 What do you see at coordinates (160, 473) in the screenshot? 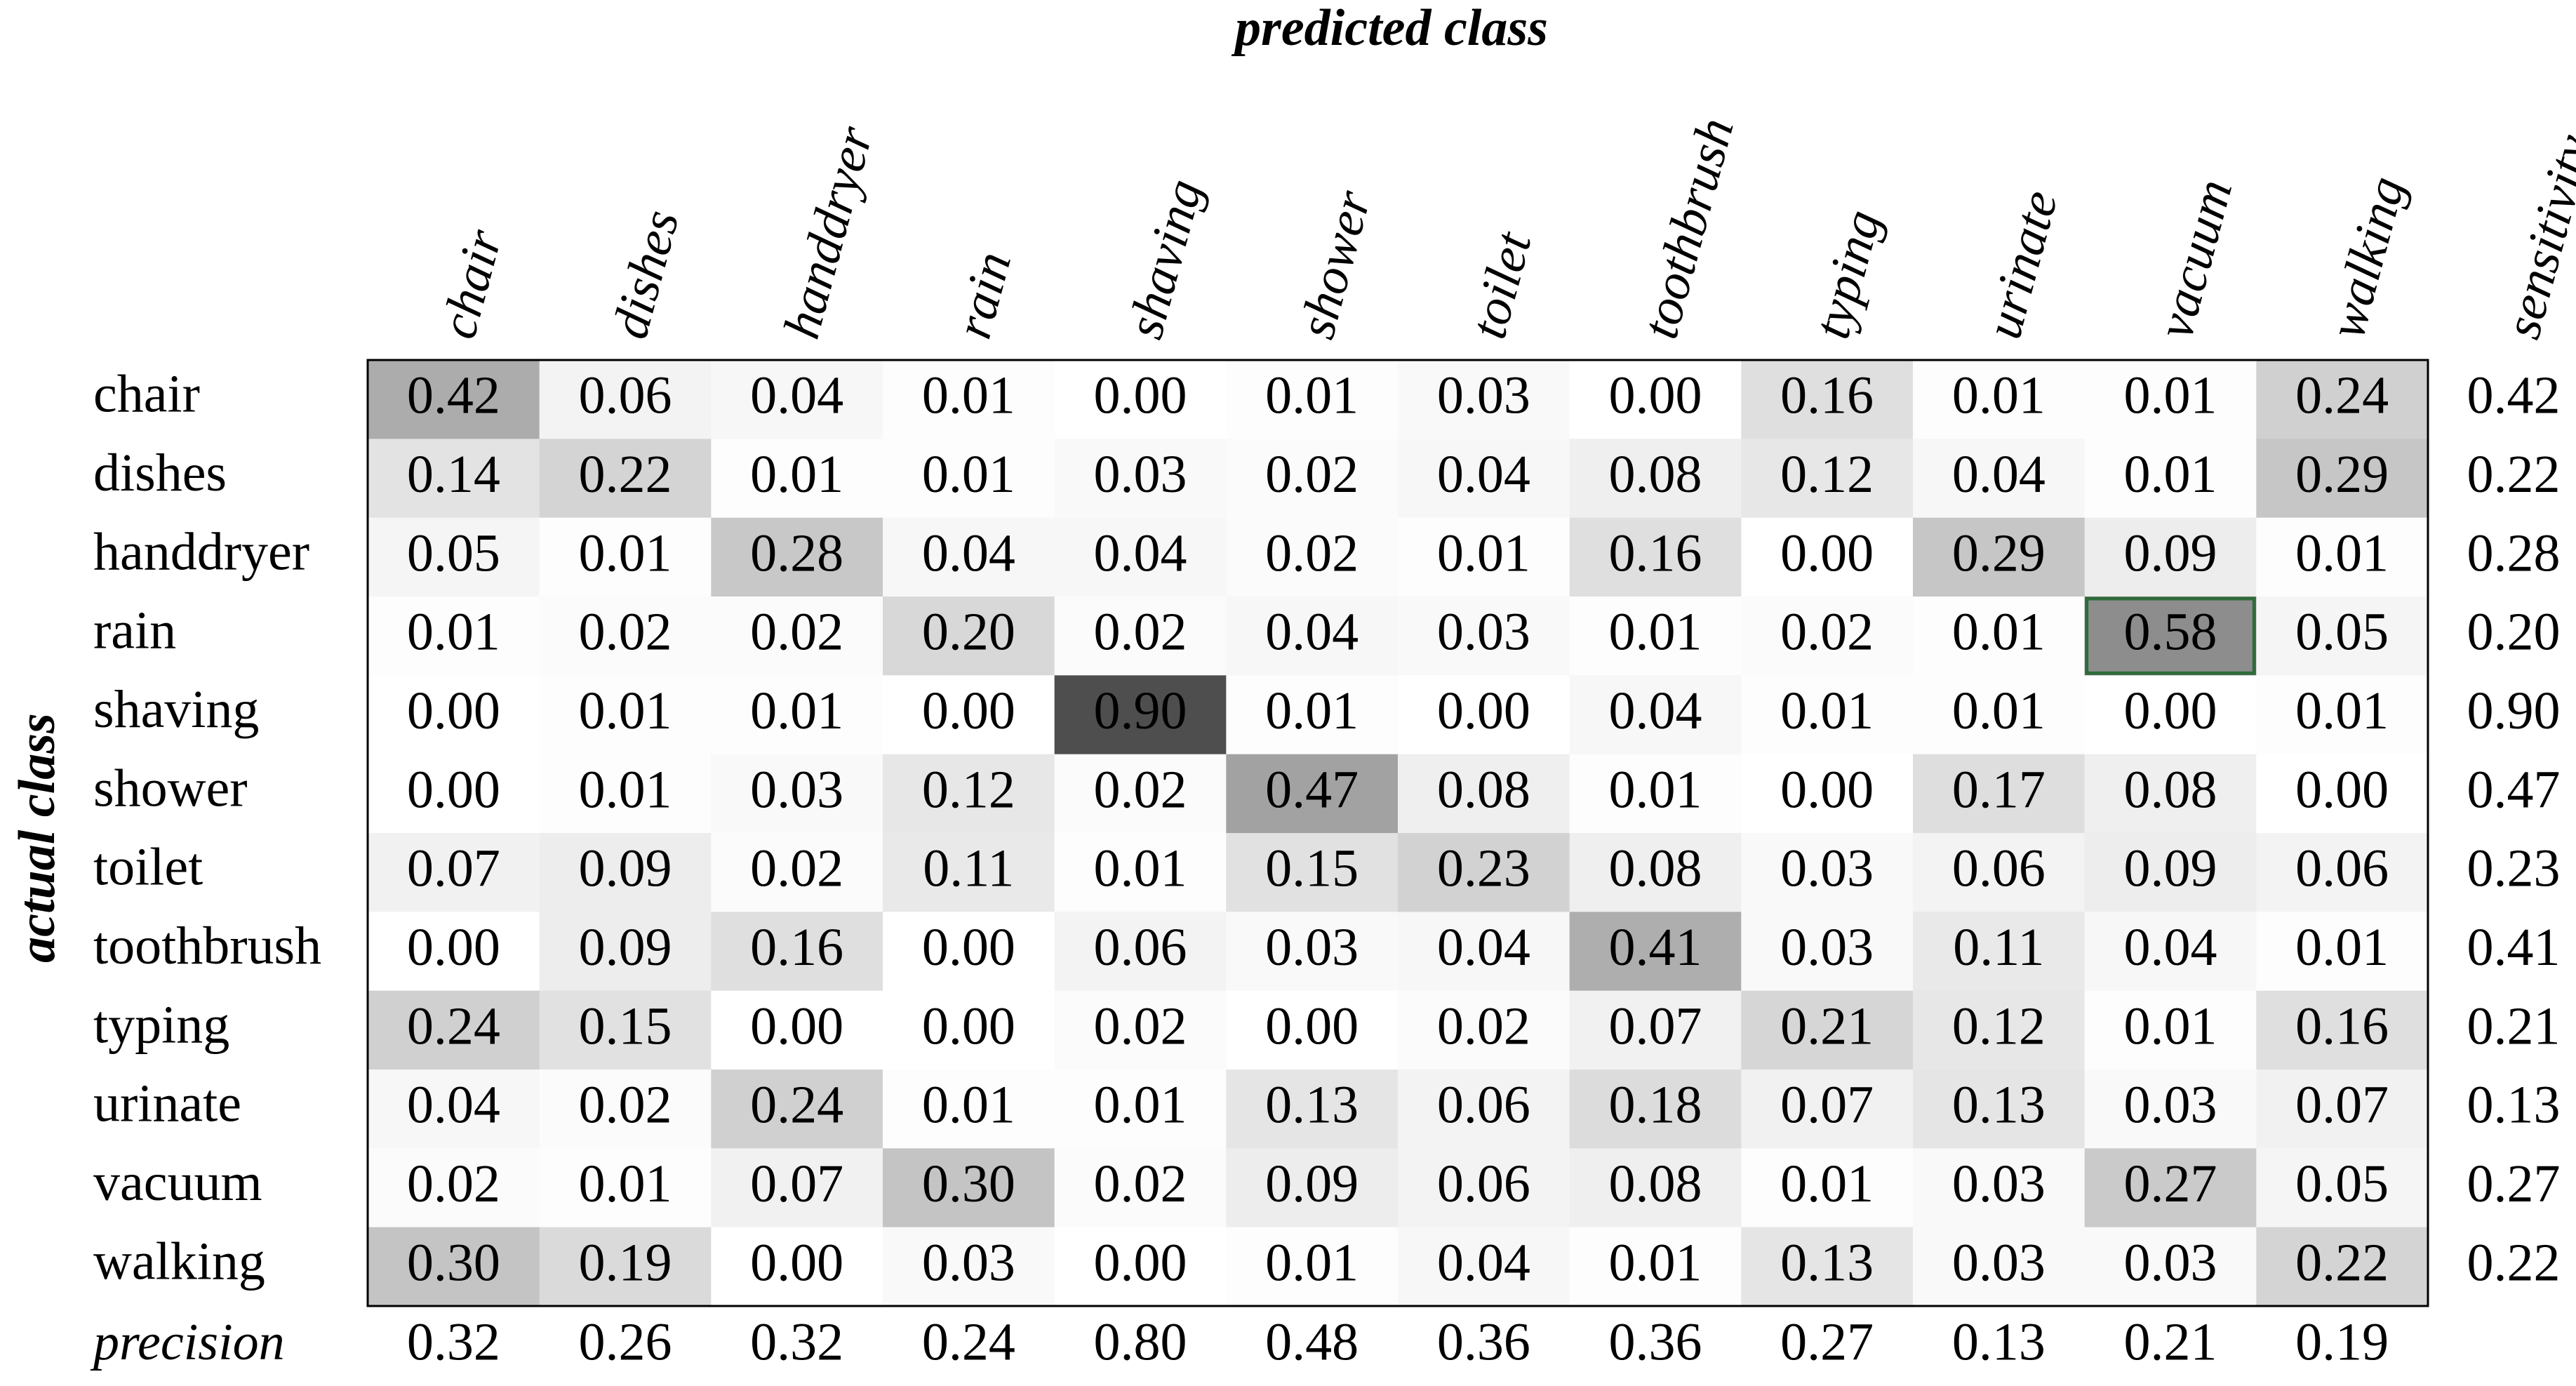
I see `row-label: dishes` at bounding box center [160, 473].